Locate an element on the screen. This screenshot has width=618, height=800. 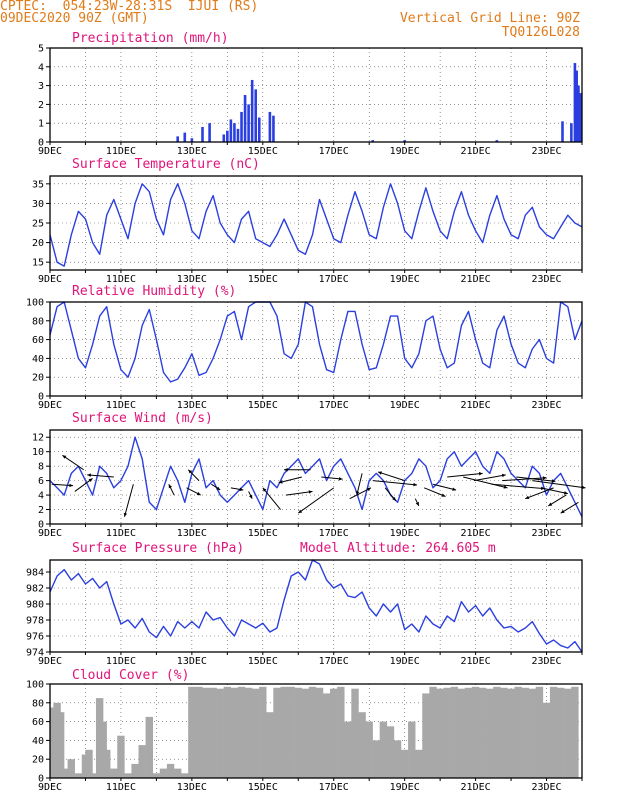
precip-title: Precipitation (mm/h) is located at coordinates (150, 38).